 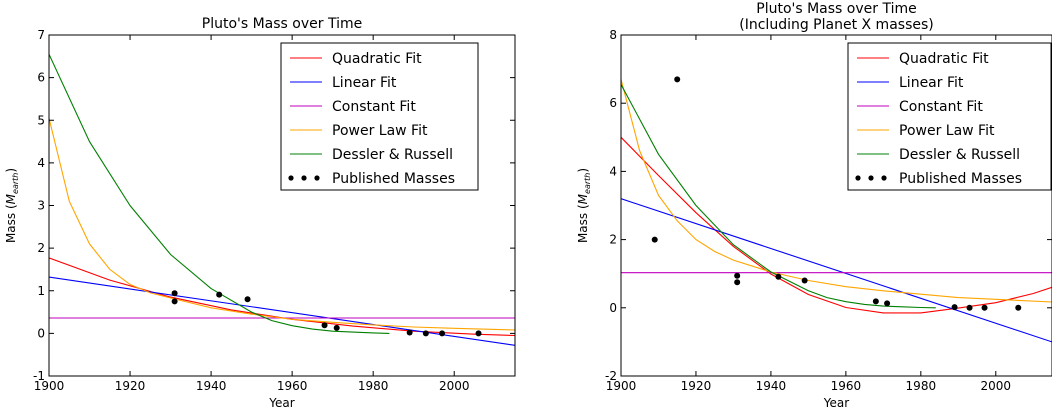 I want to click on left-legend-label: Dessler & Russell, so click(x=392, y=155).